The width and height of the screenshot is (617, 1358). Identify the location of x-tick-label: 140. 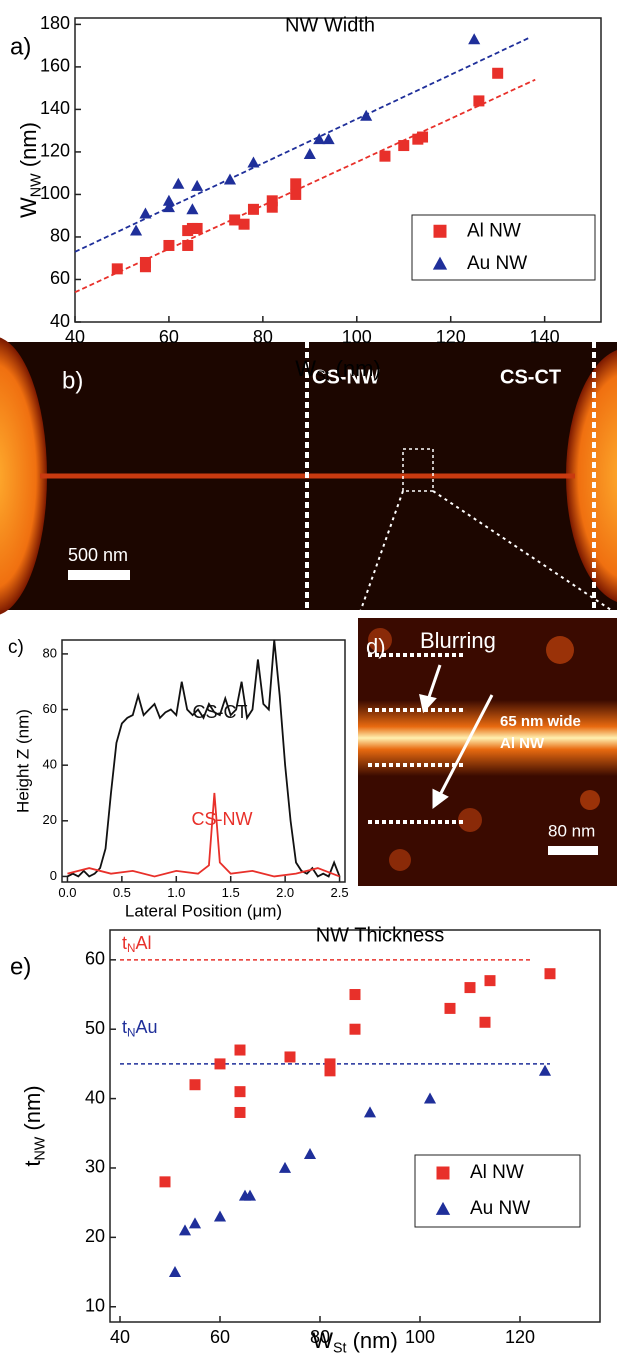
(545, 337).